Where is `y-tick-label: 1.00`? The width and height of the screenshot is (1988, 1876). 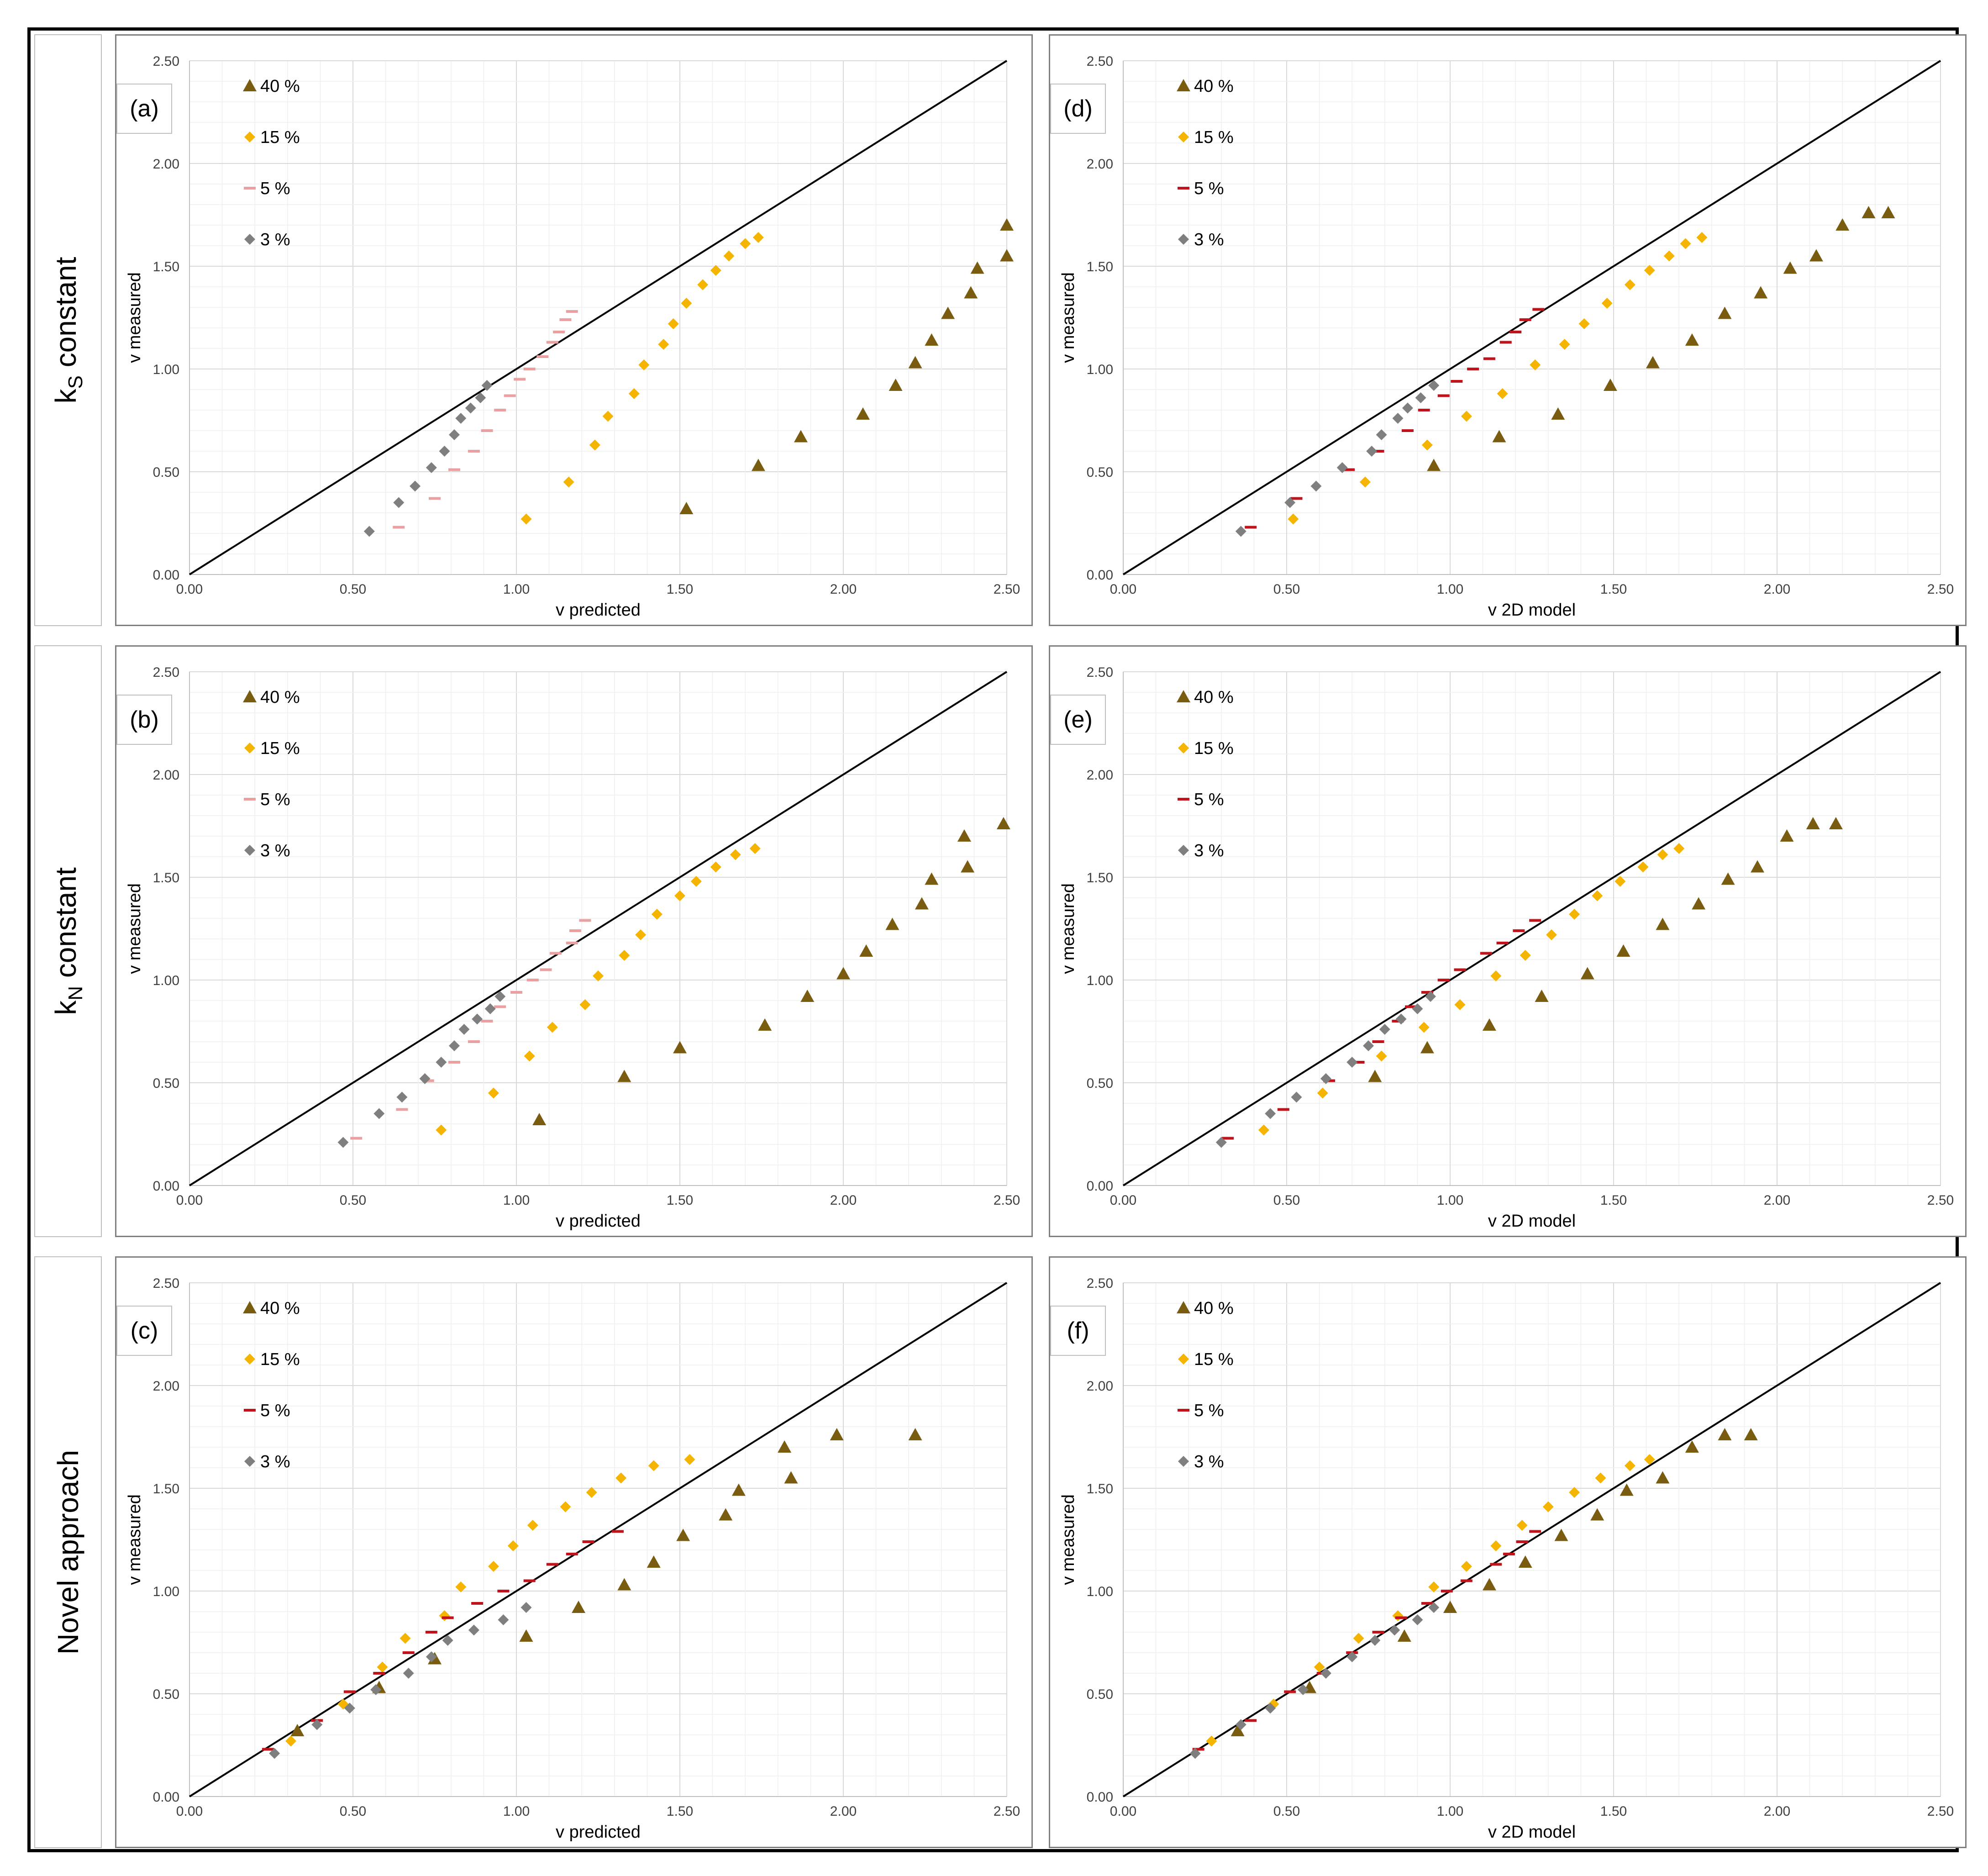 y-tick-label: 1.00 is located at coordinates (166, 980).